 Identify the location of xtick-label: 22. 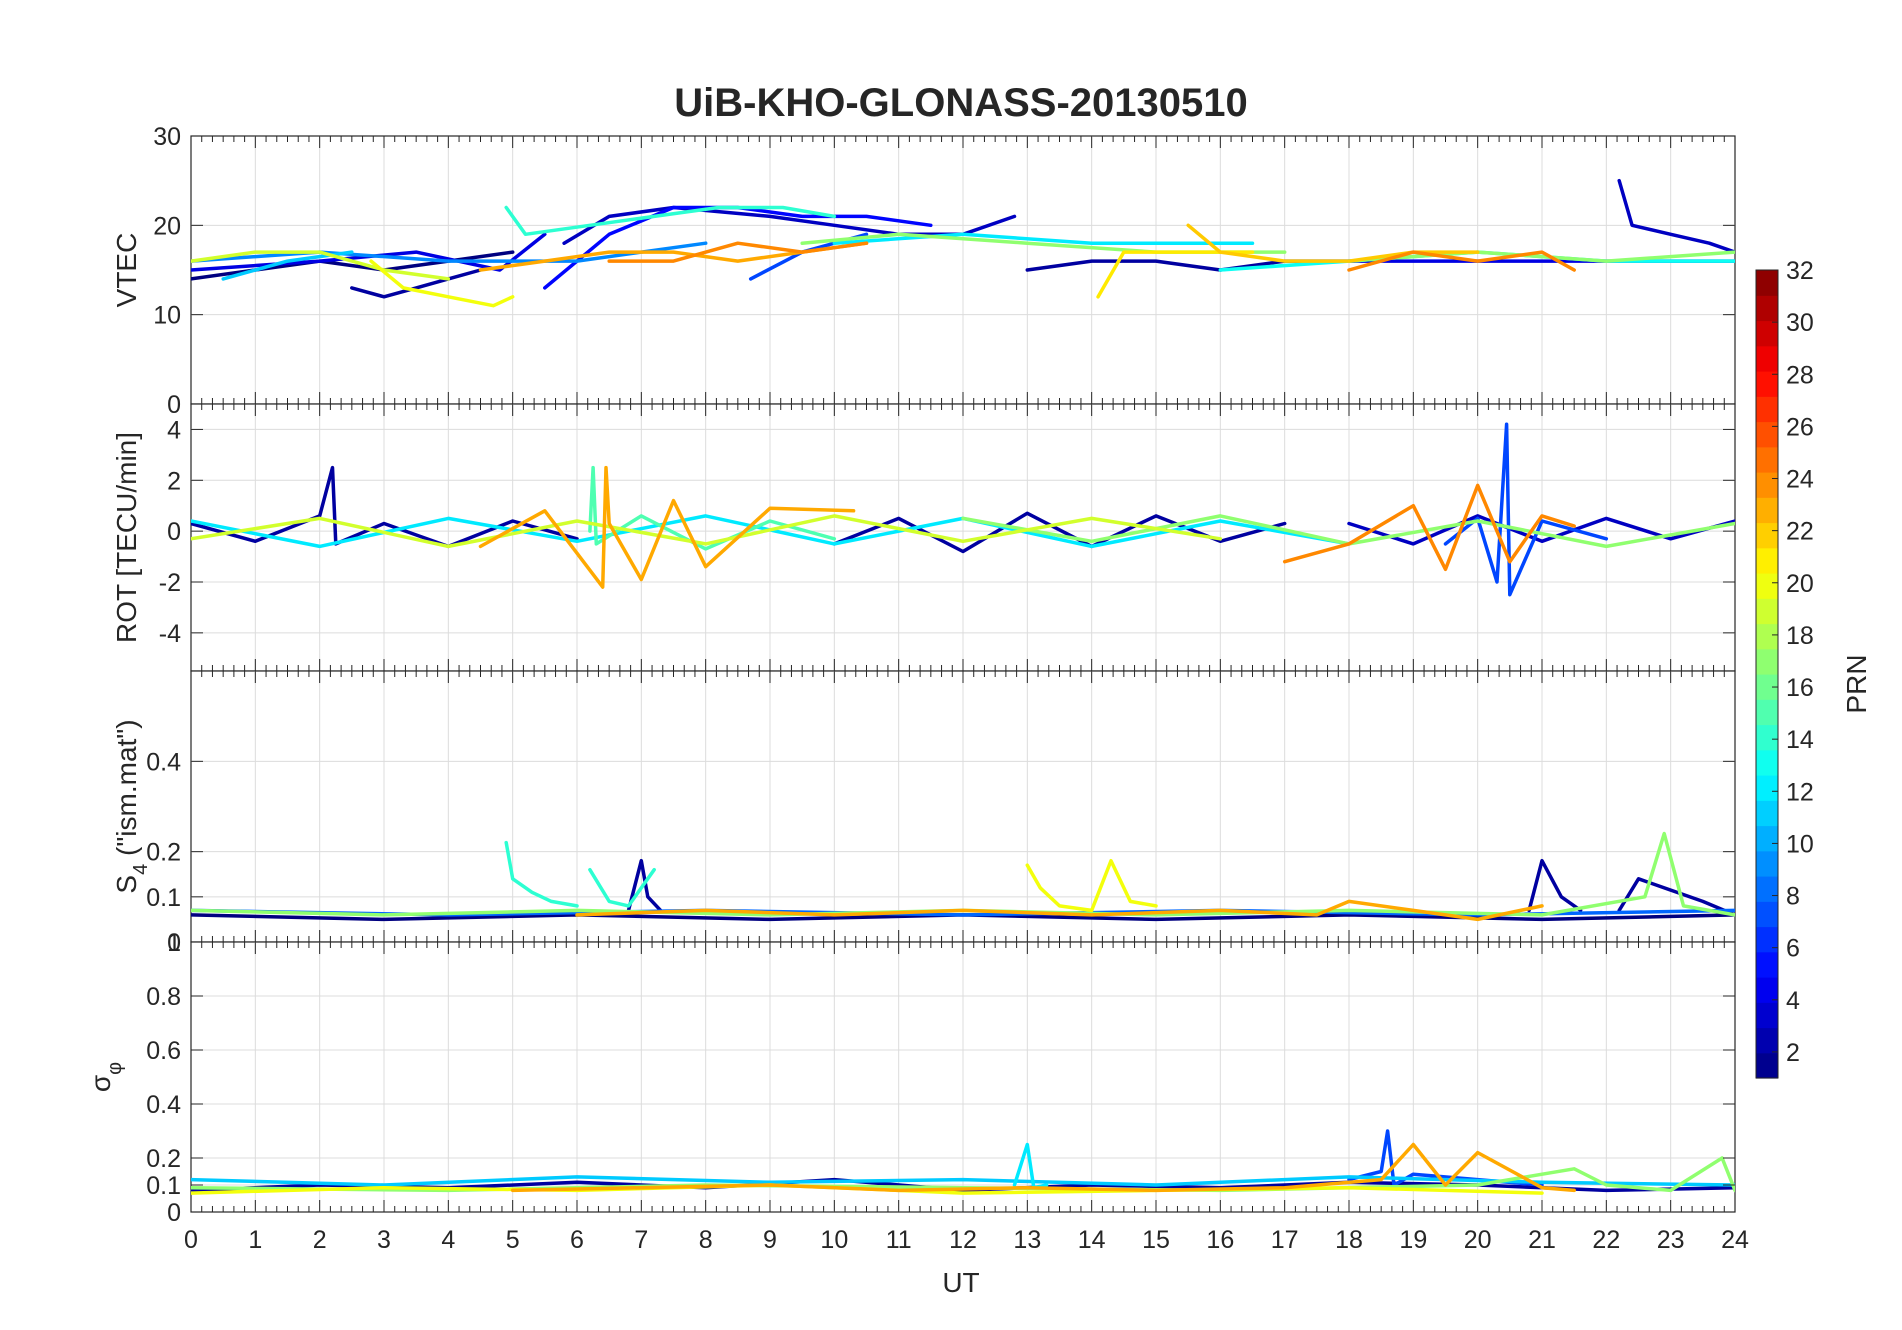
(1606, 1240).